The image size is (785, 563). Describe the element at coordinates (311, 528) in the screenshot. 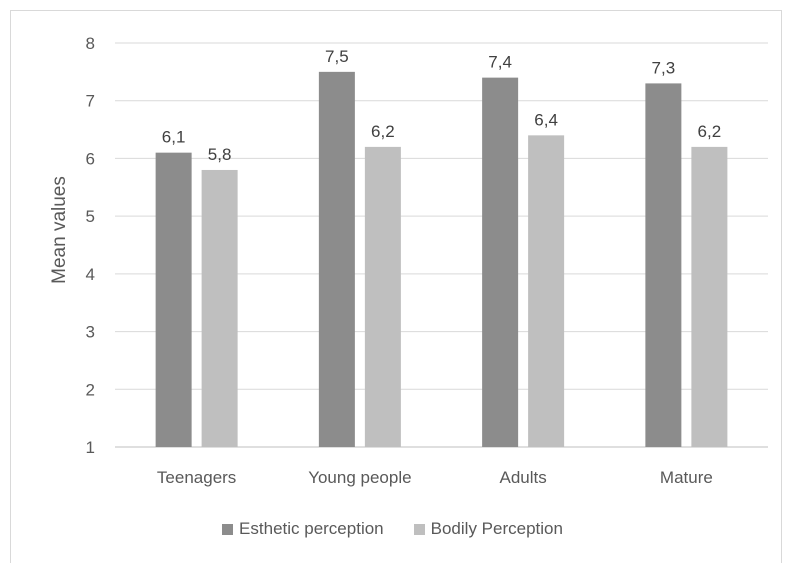

I see `legend-label-esthetic: Esthetic perception` at that location.